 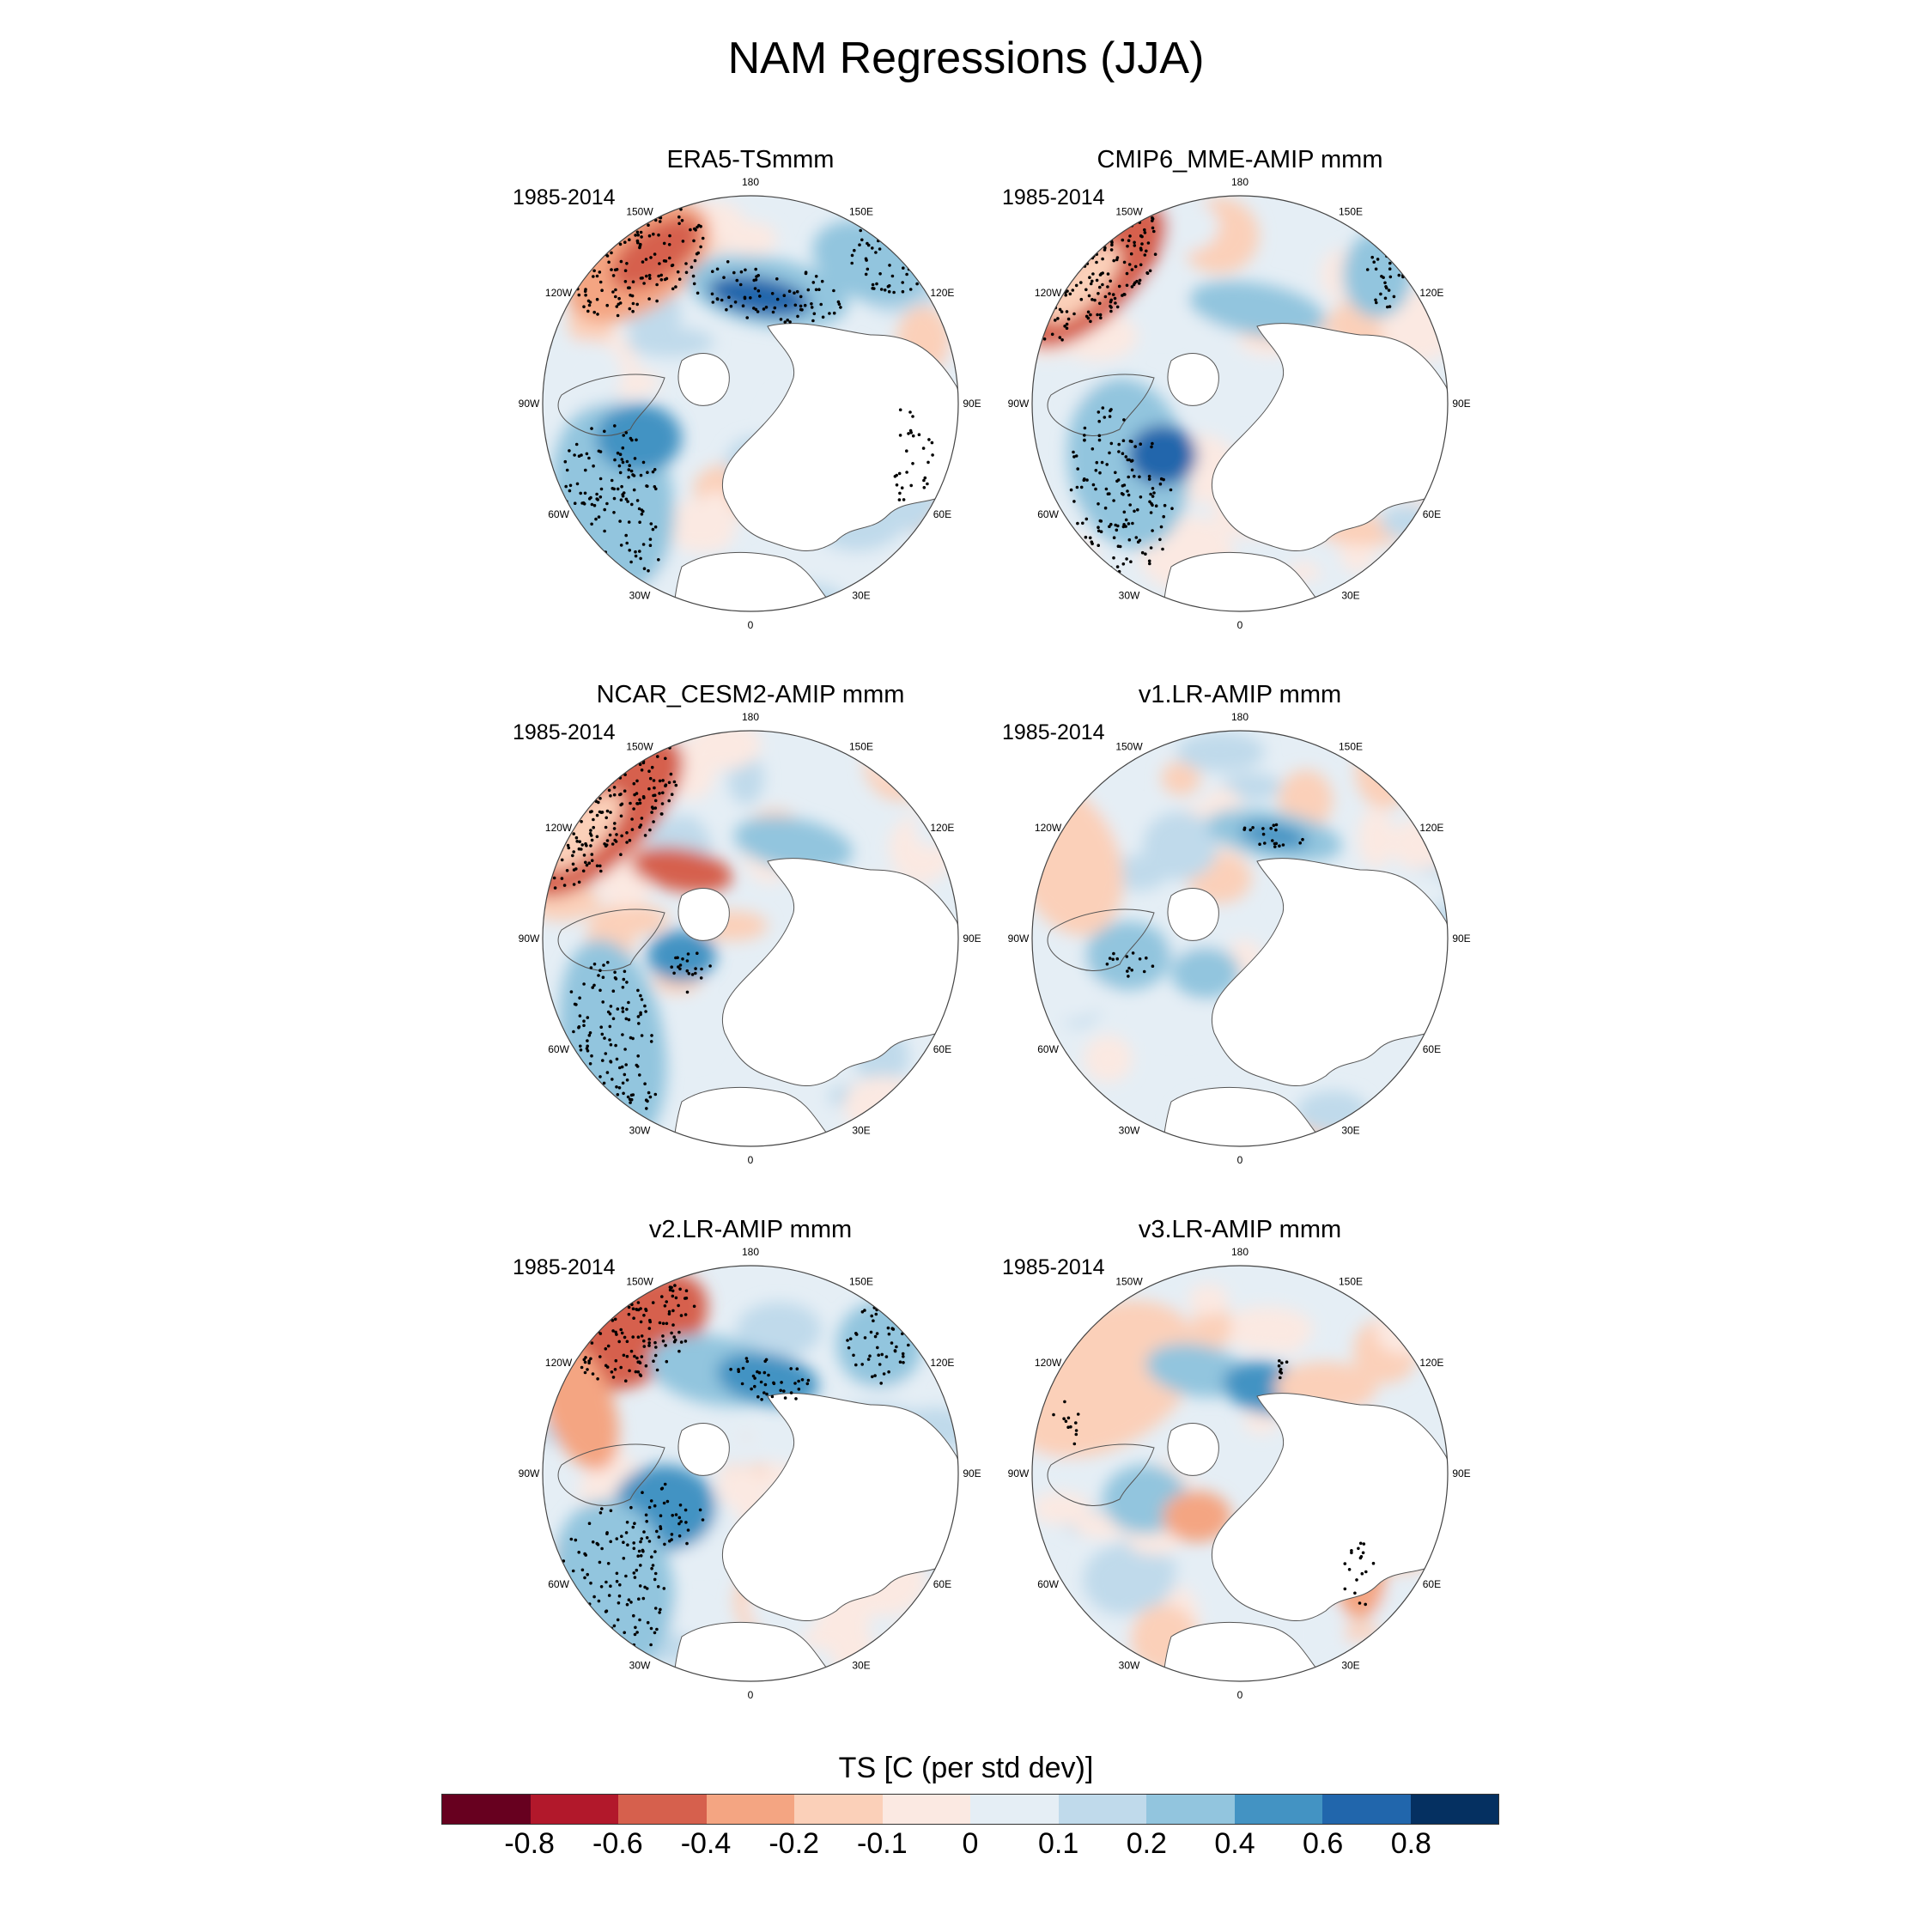 I want to click on anomaly-region, so click(x=1257, y=309).